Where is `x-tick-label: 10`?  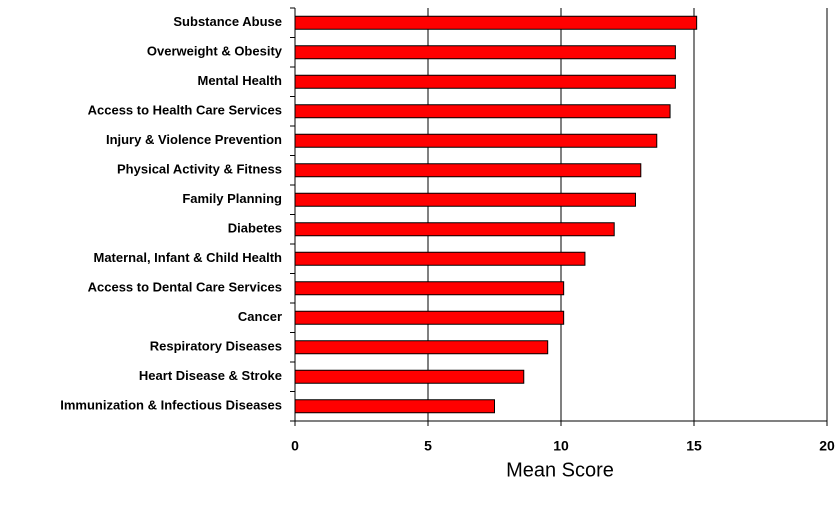 x-tick-label: 10 is located at coordinates (561, 446).